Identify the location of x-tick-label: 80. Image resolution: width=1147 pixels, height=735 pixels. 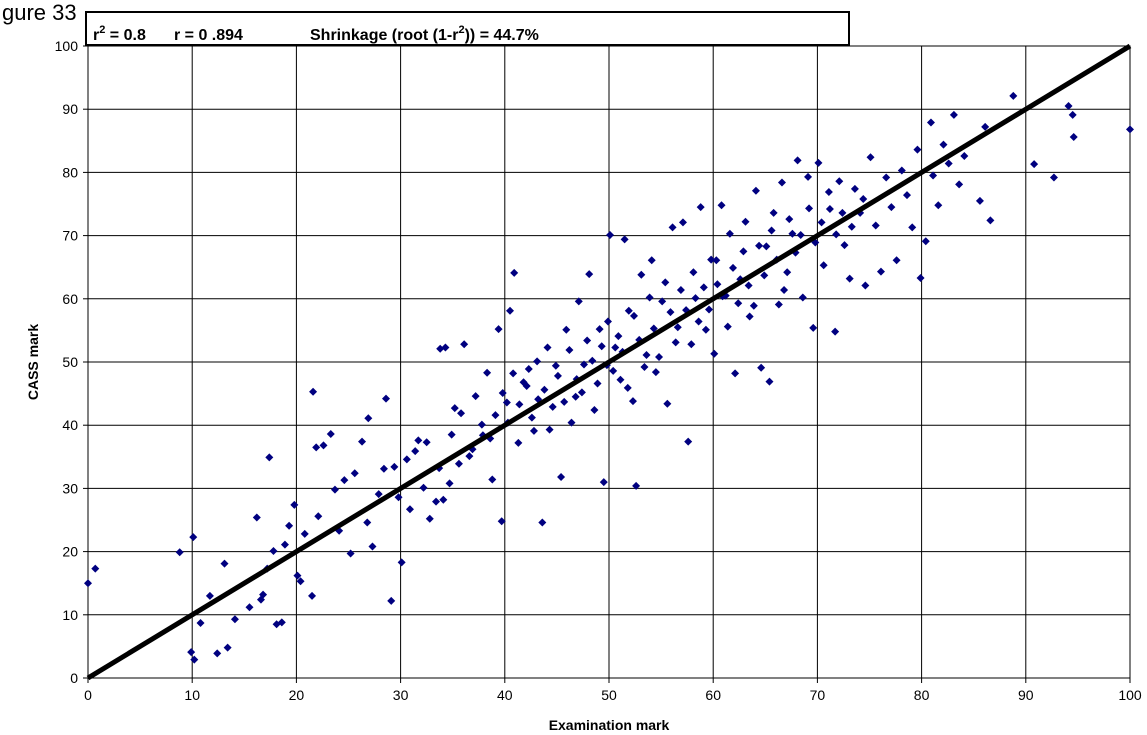
(922, 695).